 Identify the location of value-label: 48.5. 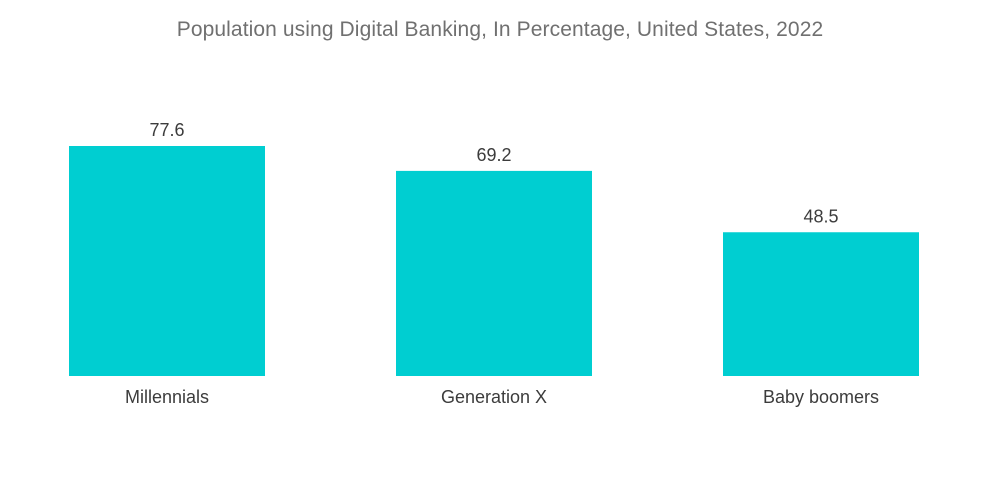
(820, 216).